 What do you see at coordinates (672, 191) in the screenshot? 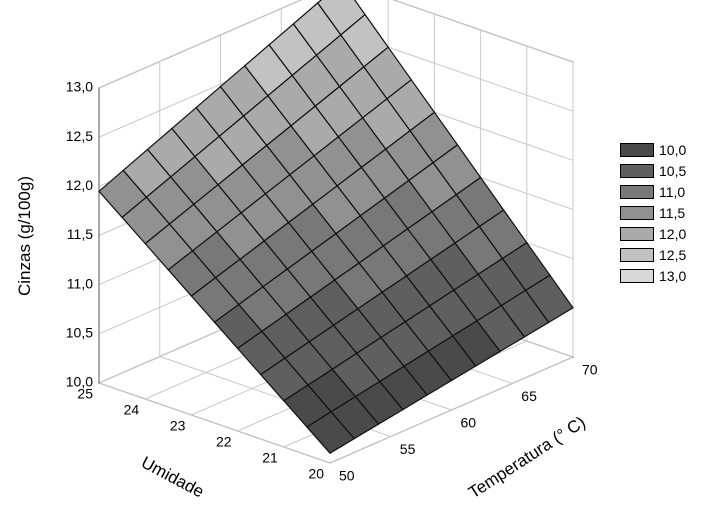
I see `legend-label: 11,0` at bounding box center [672, 191].